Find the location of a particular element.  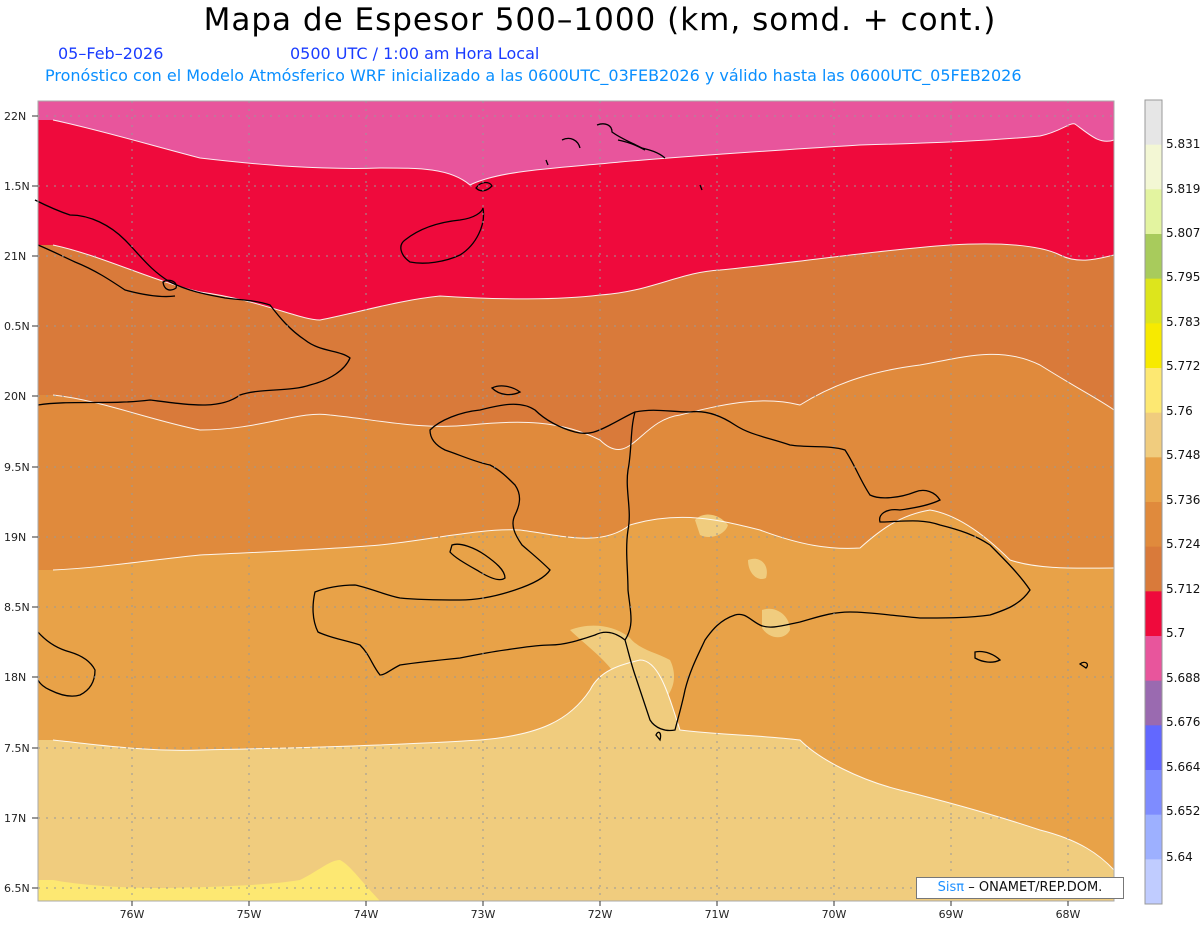

lon-label: 72W is located at coordinates (600, 914).